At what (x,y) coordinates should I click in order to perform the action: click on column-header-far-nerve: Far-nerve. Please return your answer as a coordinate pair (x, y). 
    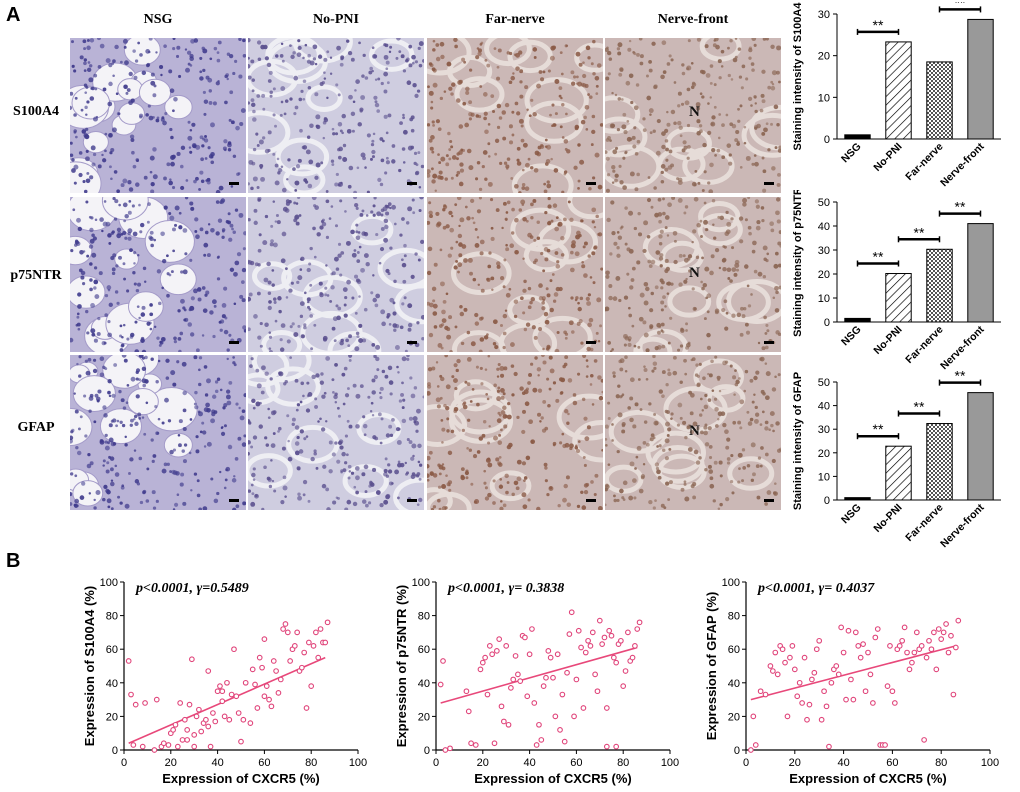
    Looking at the image, I should click on (515, 19).